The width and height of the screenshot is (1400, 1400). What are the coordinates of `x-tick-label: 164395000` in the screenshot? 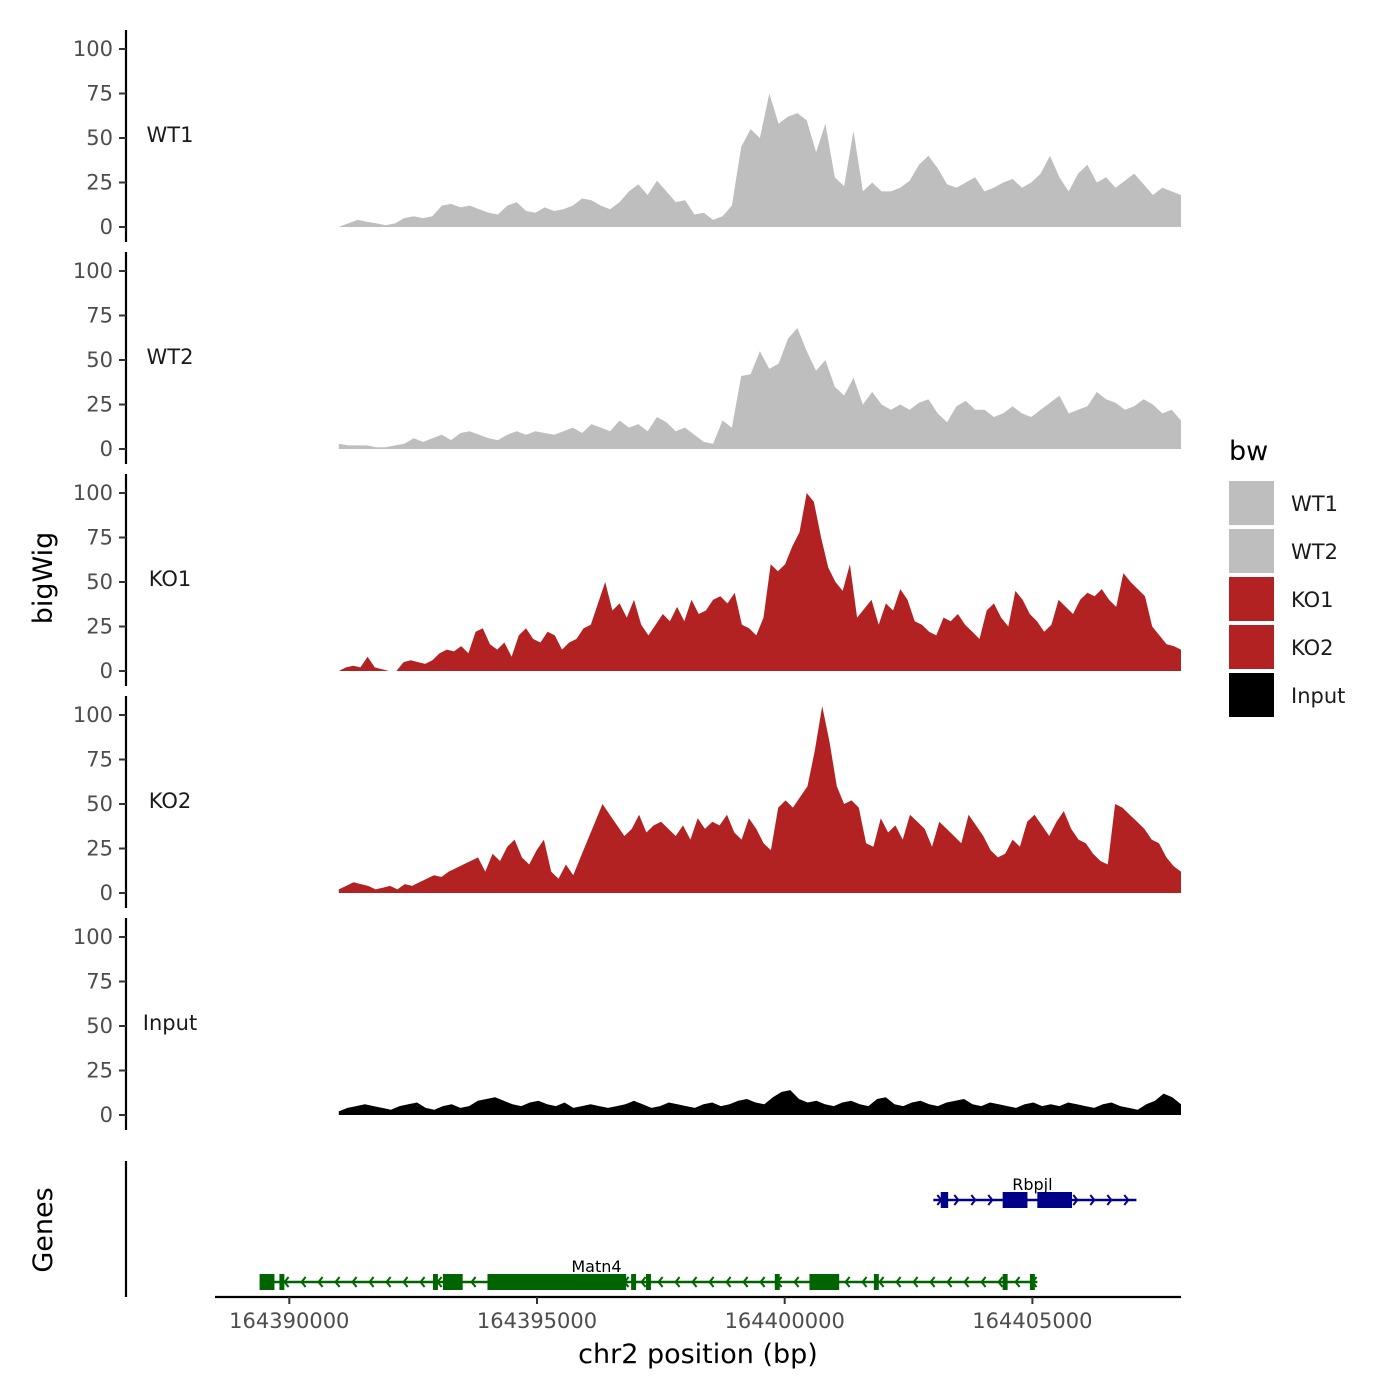 It's located at (537, 1321).